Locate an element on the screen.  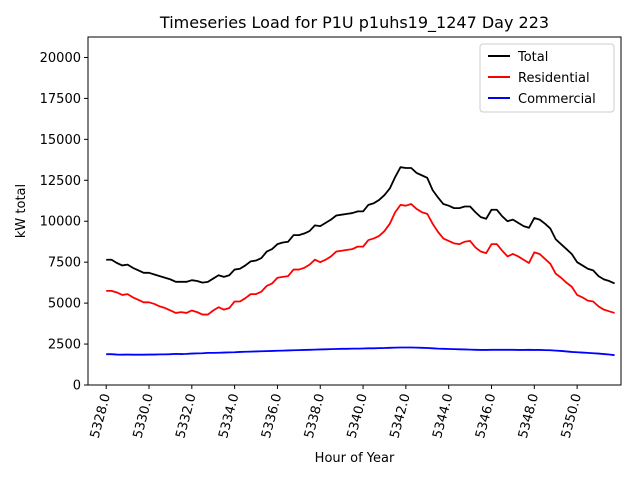
y-axis: 0 2500 5000 7500 10000 12500 15000 17500 20000 is located at coordinates (64, 222).